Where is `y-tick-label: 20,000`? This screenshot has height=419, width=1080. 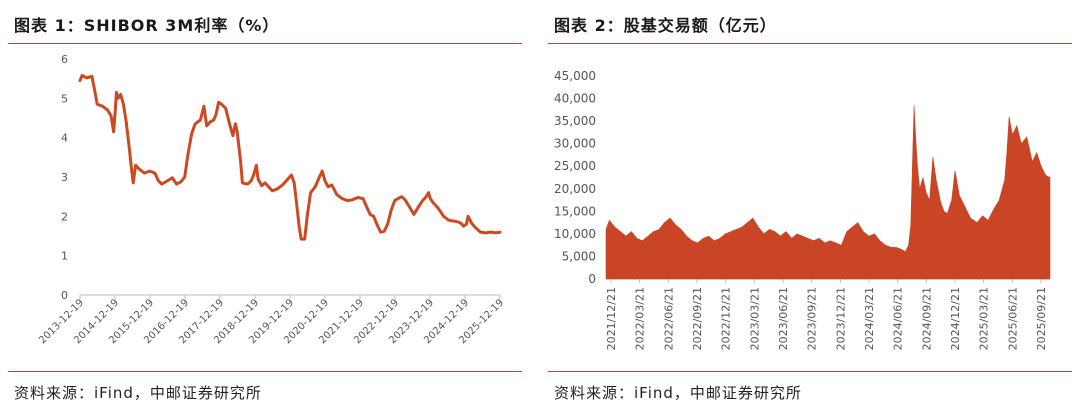 y-tick-label: 20,000 is located at coordinates (575, 189).